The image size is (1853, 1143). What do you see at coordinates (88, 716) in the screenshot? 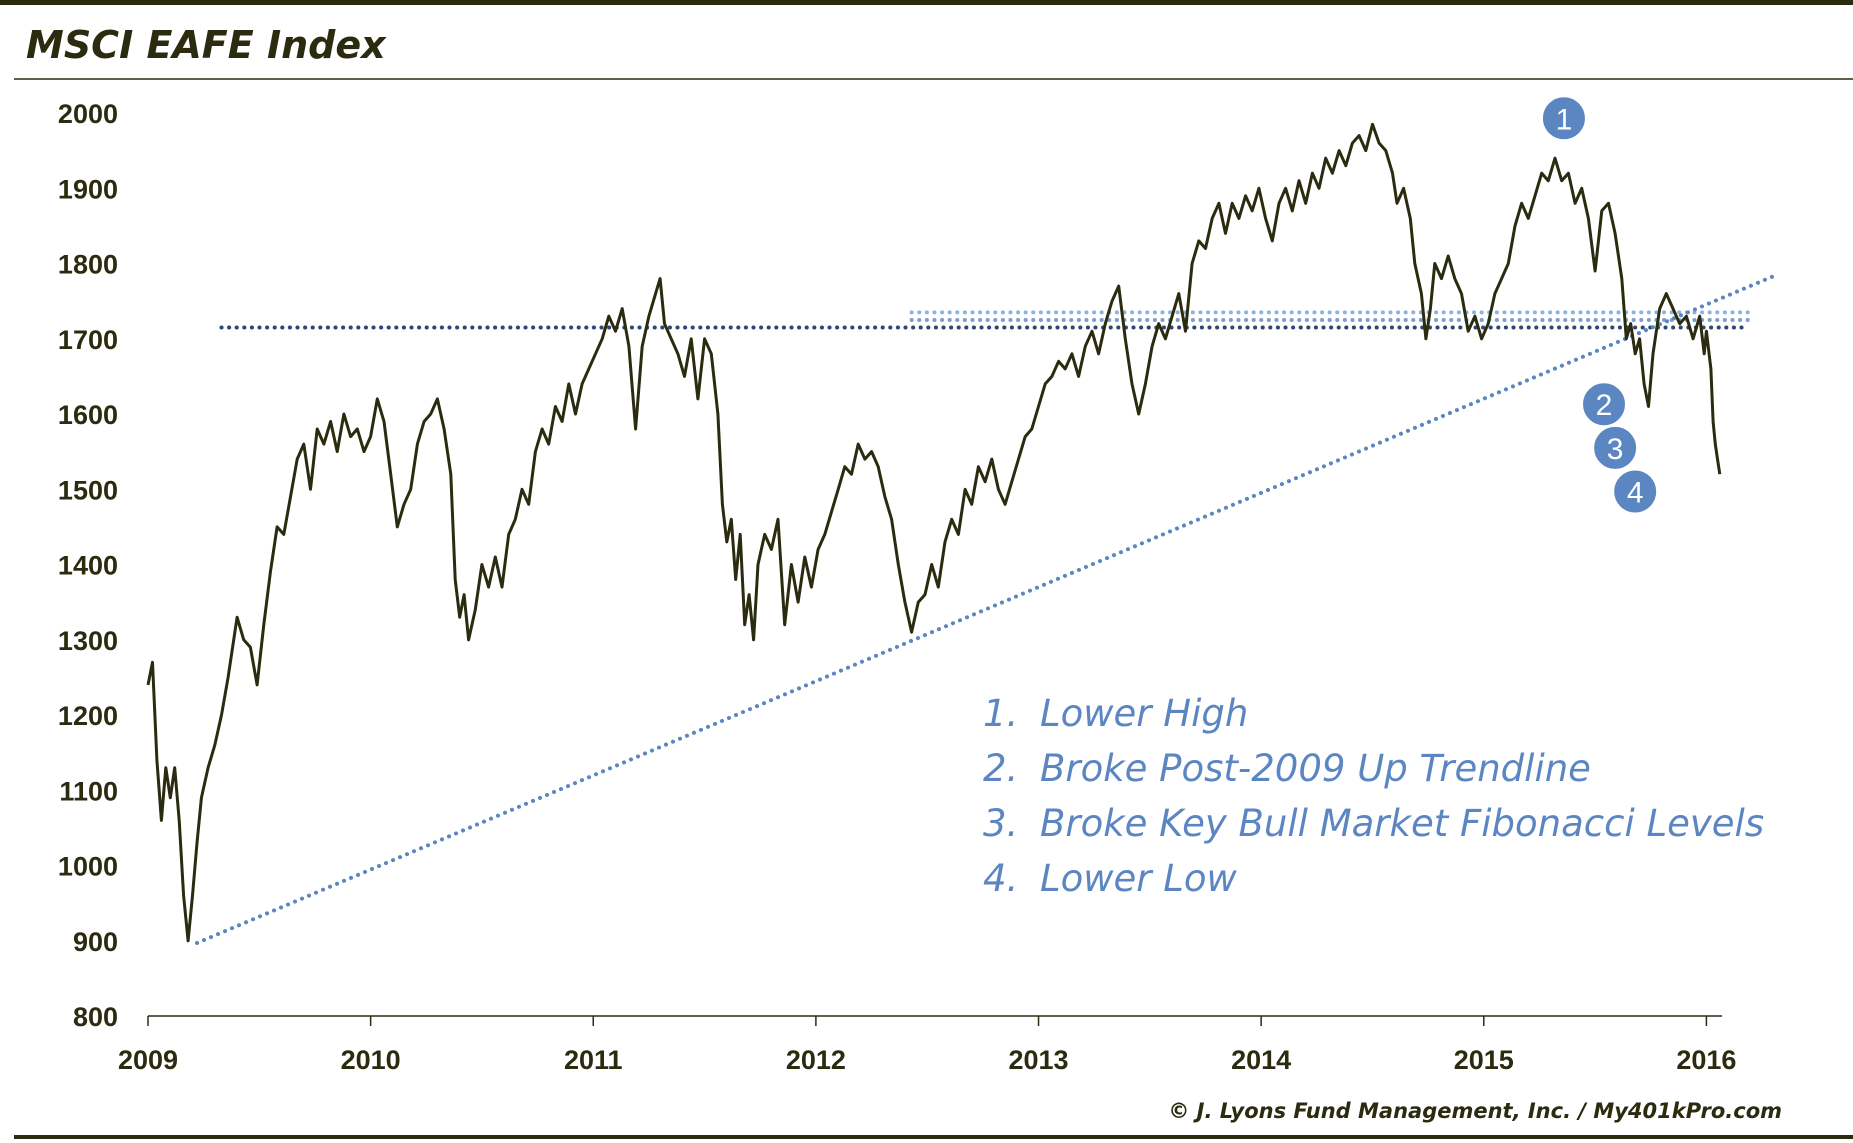
I see `y-tick-label-1200: 1200` at bounding box center [88, 716].